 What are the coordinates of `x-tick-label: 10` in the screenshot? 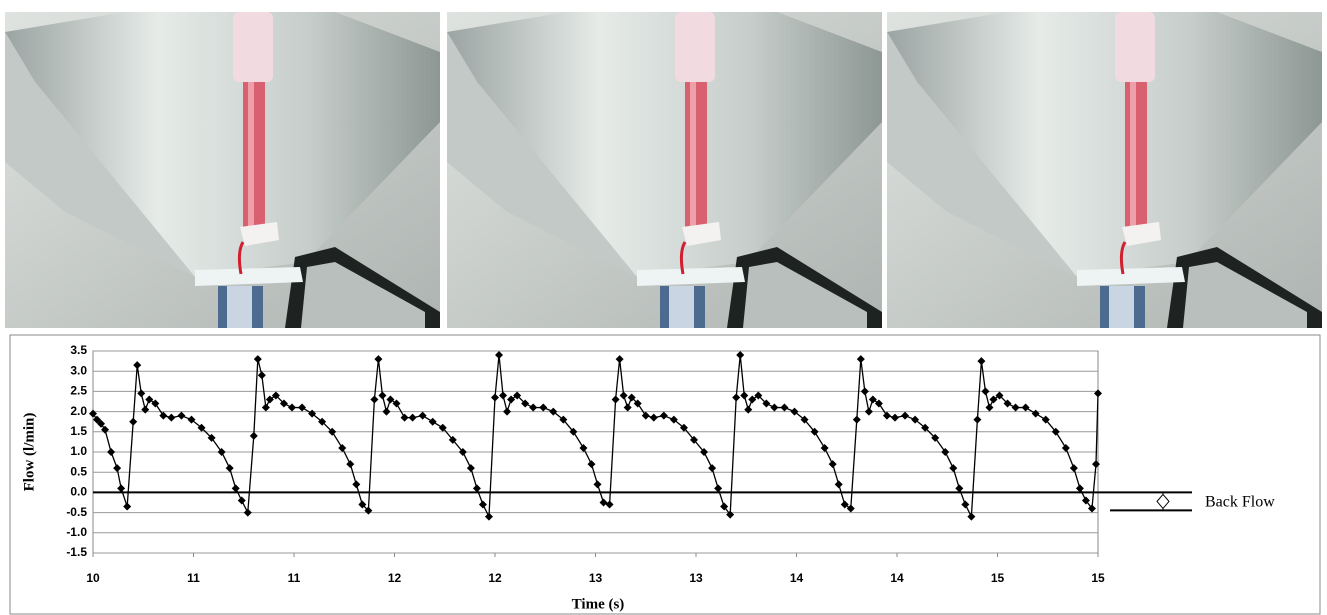 It's located at (93, 578).